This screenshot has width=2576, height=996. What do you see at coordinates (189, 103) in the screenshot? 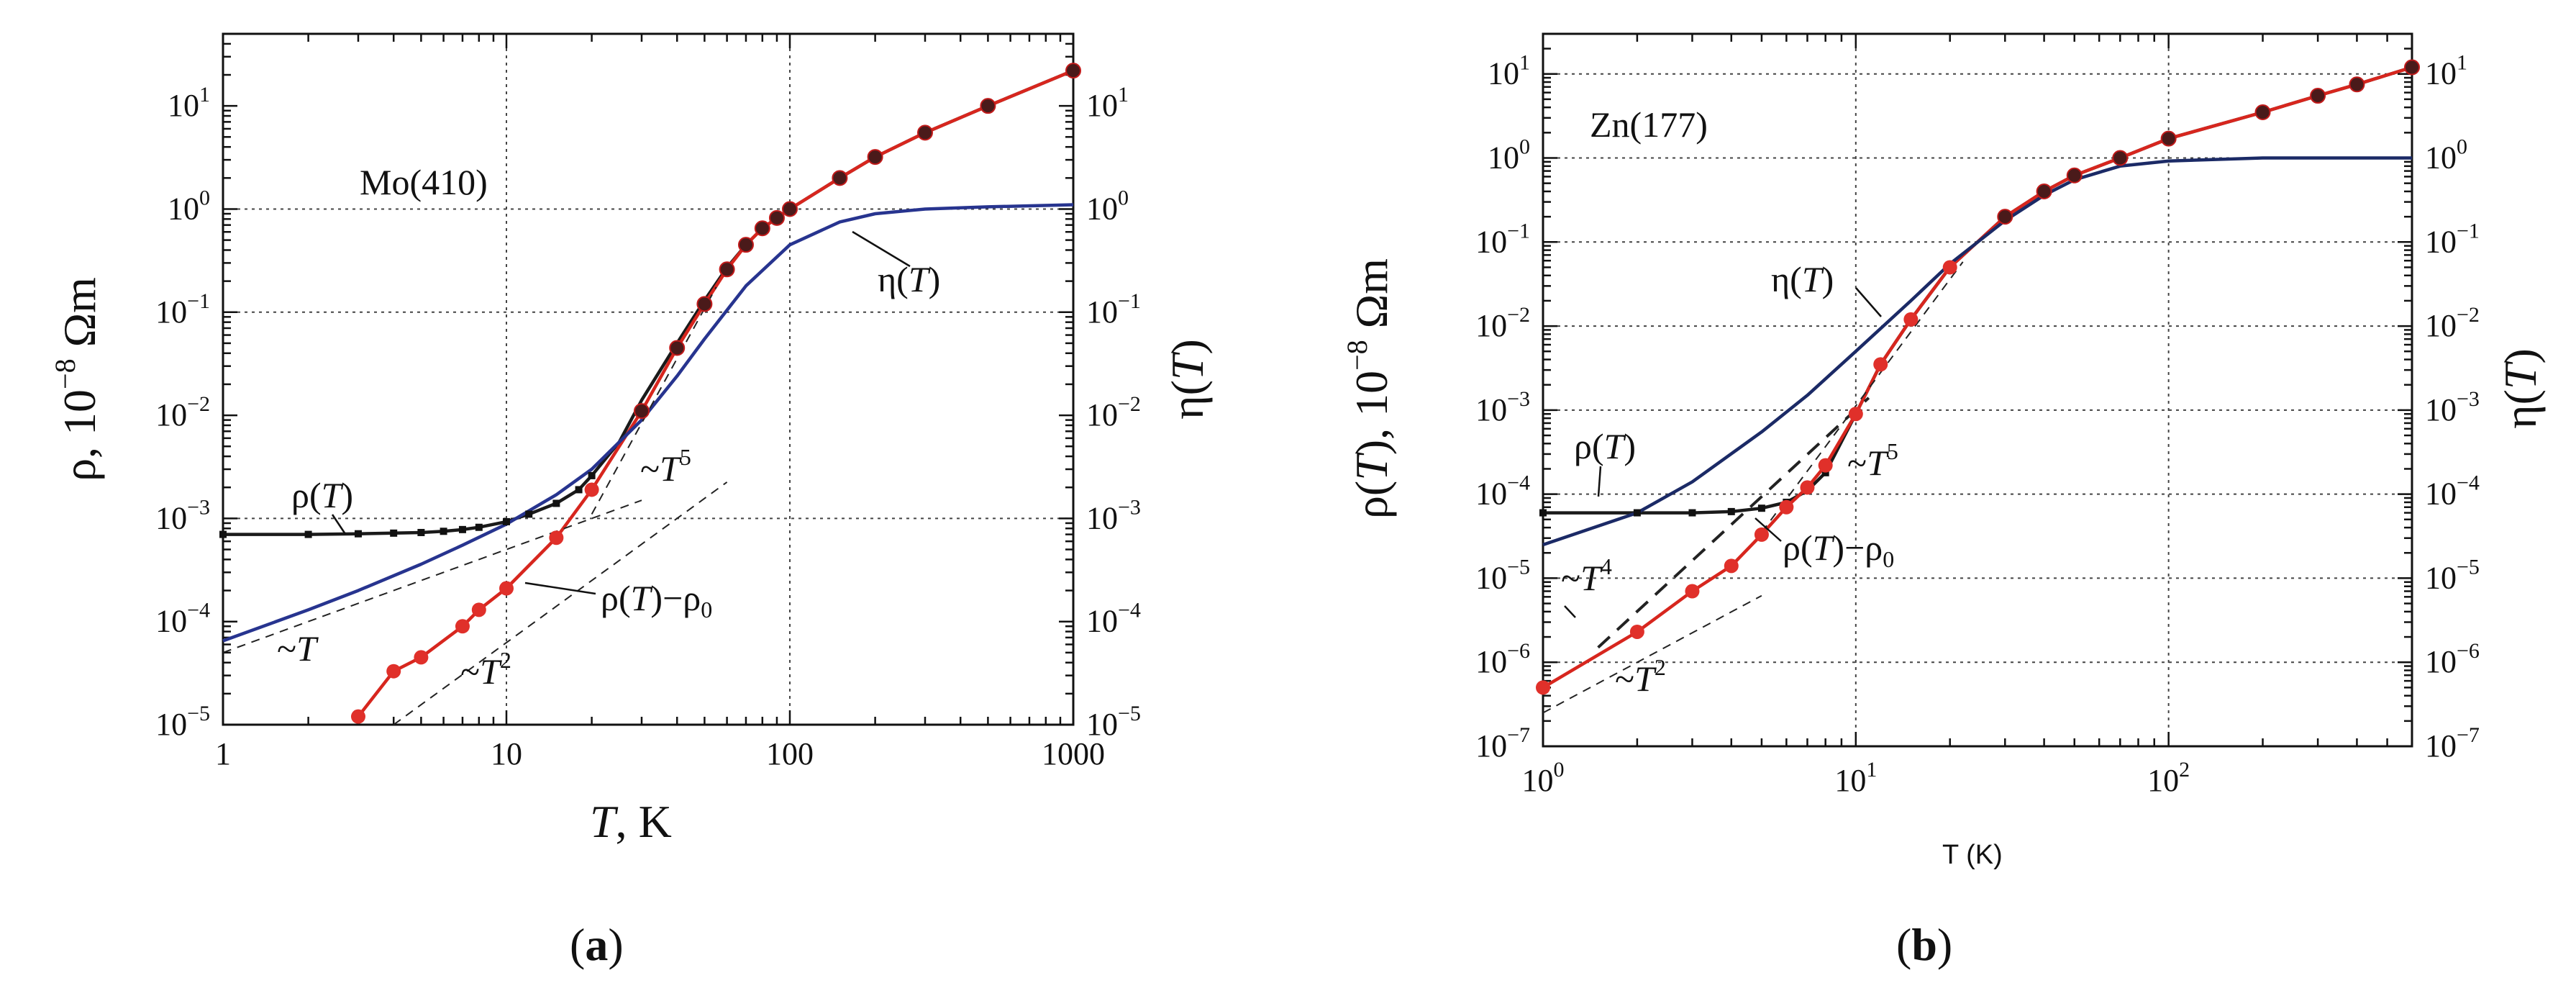
I see `y-tick-label-left: 10¹` at bounding box center [189, 103].